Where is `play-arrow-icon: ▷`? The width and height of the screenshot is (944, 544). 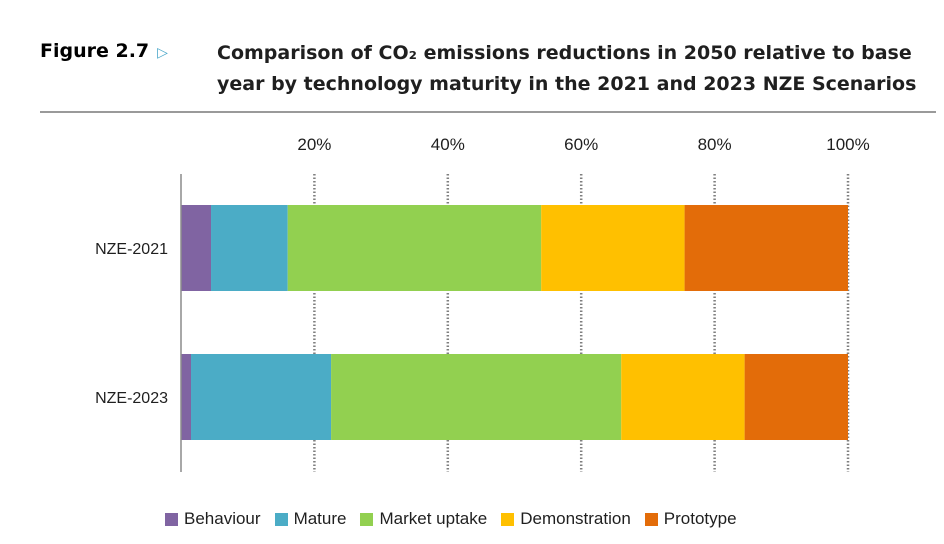 play-arrow-icon: ▷ is located at coordinates (162, 53).